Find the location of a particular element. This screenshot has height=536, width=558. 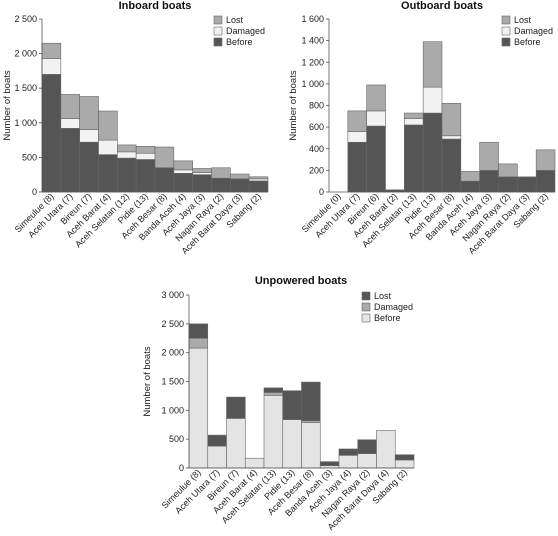

bar-sabang-lost is located at coordinates (404, 457).